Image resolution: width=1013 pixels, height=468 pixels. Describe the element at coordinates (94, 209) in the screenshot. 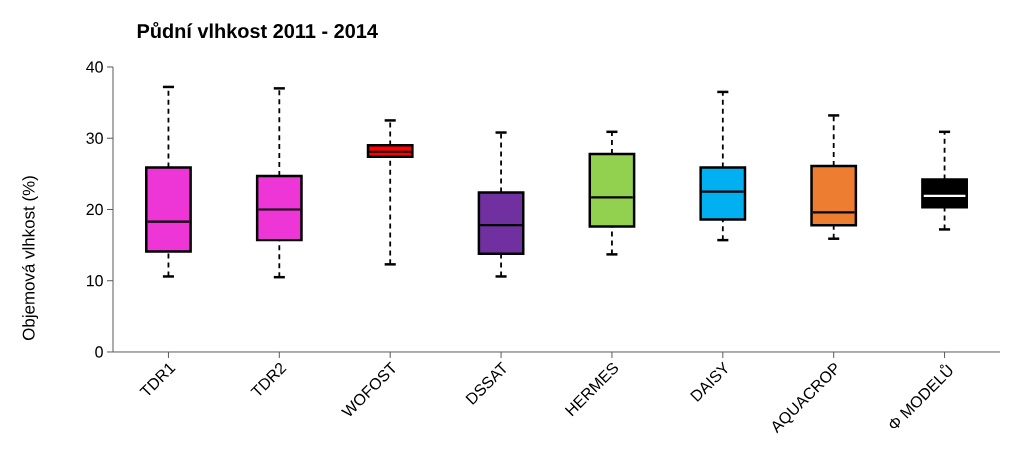

I see `y-tick-label: 20` at that location.